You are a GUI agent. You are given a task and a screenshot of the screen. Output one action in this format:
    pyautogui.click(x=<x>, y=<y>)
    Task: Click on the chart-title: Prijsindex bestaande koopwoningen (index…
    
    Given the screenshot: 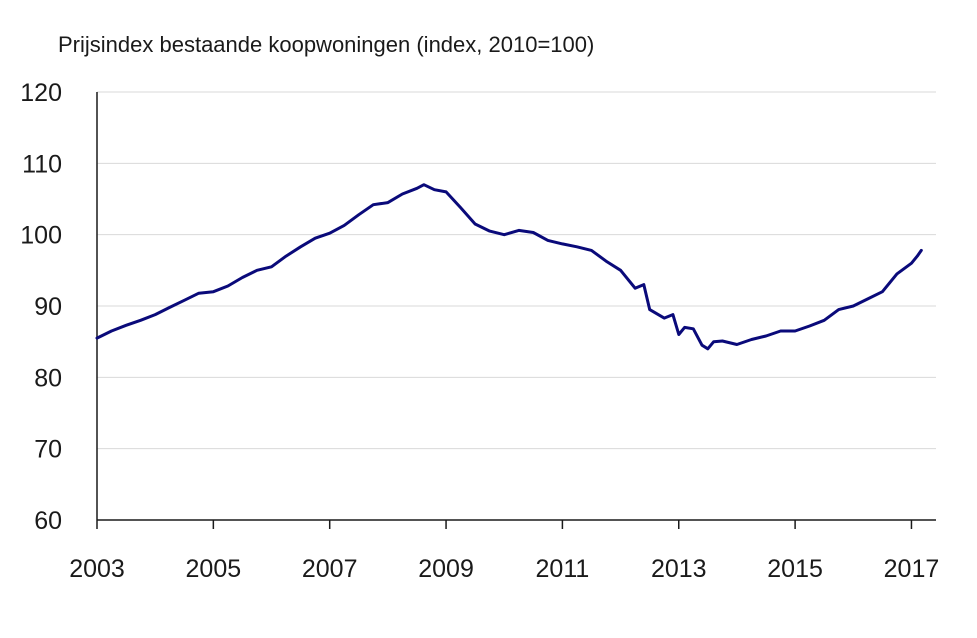 What is the action you would take?
    pyautogui.click(x=326, y=44)
    